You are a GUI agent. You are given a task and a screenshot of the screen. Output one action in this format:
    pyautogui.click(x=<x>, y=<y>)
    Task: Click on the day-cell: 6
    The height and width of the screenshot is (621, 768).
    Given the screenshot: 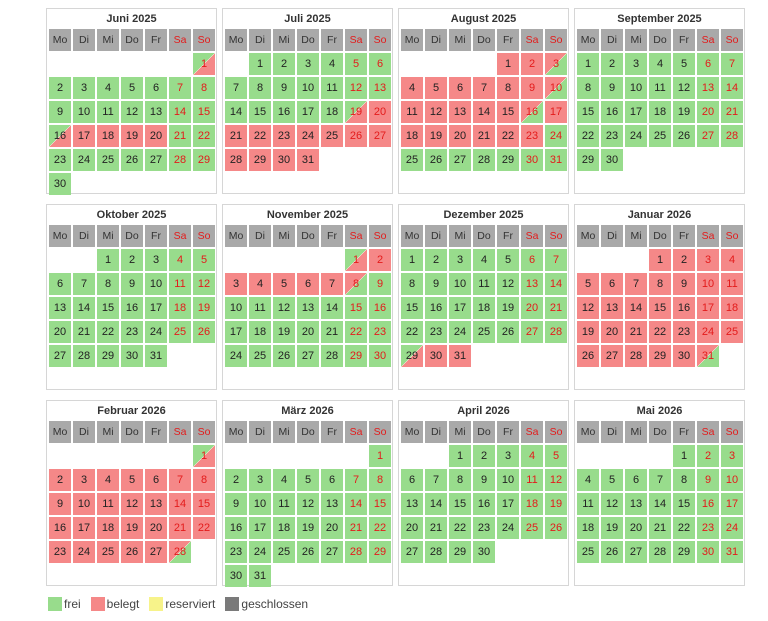 What is the action you would take?
    pyautogui.click(x=460, y=88)
    